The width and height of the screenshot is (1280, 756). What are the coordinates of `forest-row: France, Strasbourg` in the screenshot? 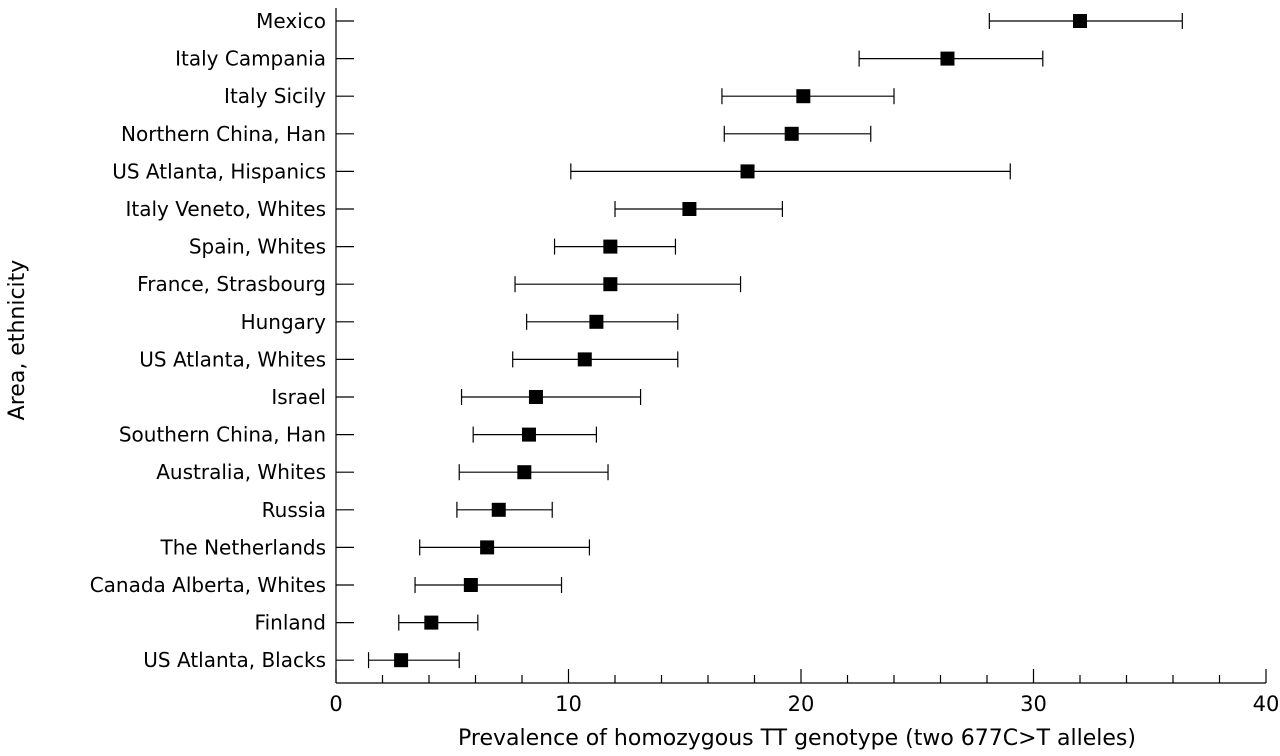 It's located at (439, 284).